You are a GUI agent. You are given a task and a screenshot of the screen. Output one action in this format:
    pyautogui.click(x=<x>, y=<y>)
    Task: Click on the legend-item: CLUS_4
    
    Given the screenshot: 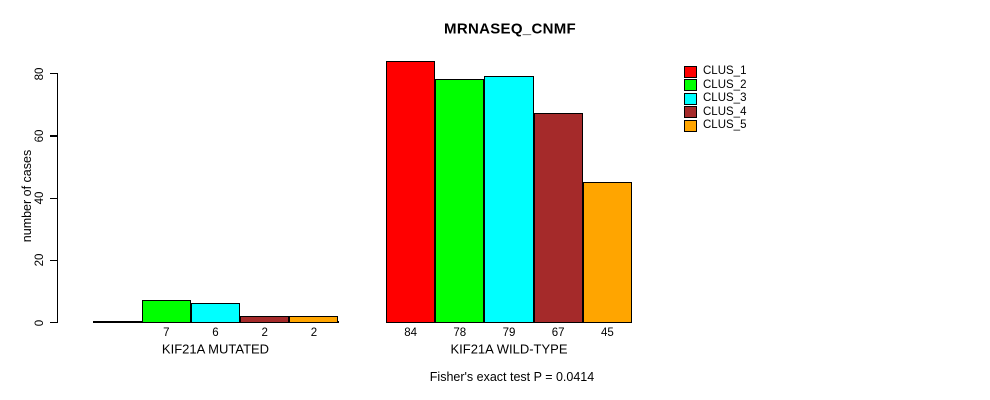 What is the action you would take?
    pyautogui.click(x=715, y=113)
    